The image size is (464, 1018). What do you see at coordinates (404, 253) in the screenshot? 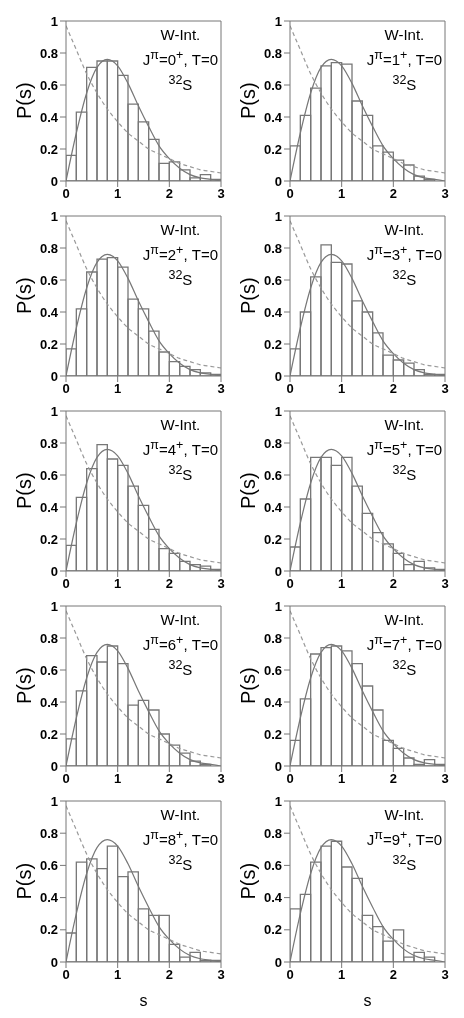
I see `annotation: J$^{π}$=3$^{+}$, T=0` at bounding box center [404, 253].